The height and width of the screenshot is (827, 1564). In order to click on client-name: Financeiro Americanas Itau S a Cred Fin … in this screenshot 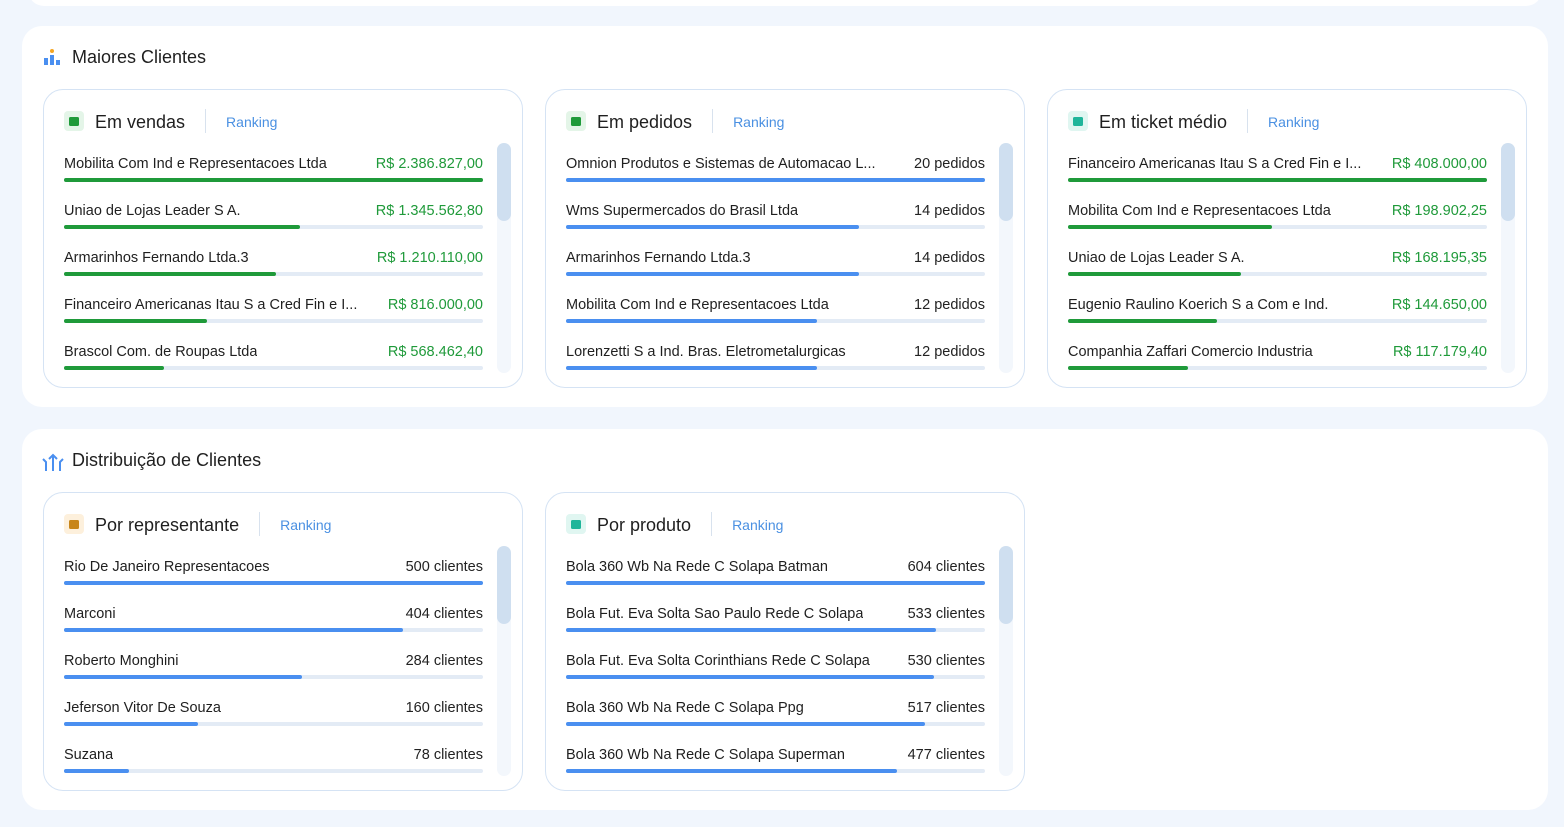, I will do `click(211, 305)`.